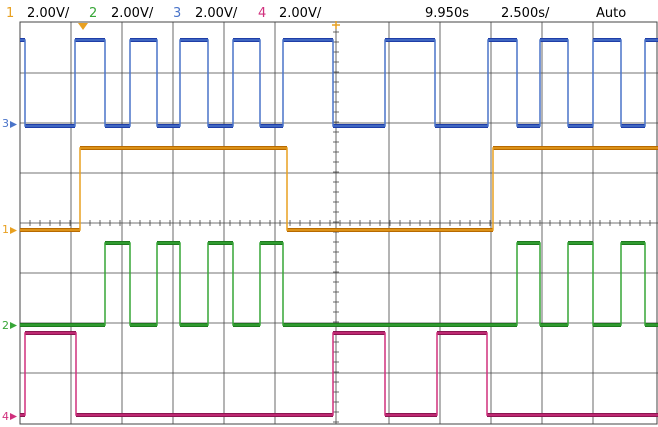 The width and height of the screenshot is (658, 427). I want to click on ch2-scale: 2.00V/, so click(132, 13).